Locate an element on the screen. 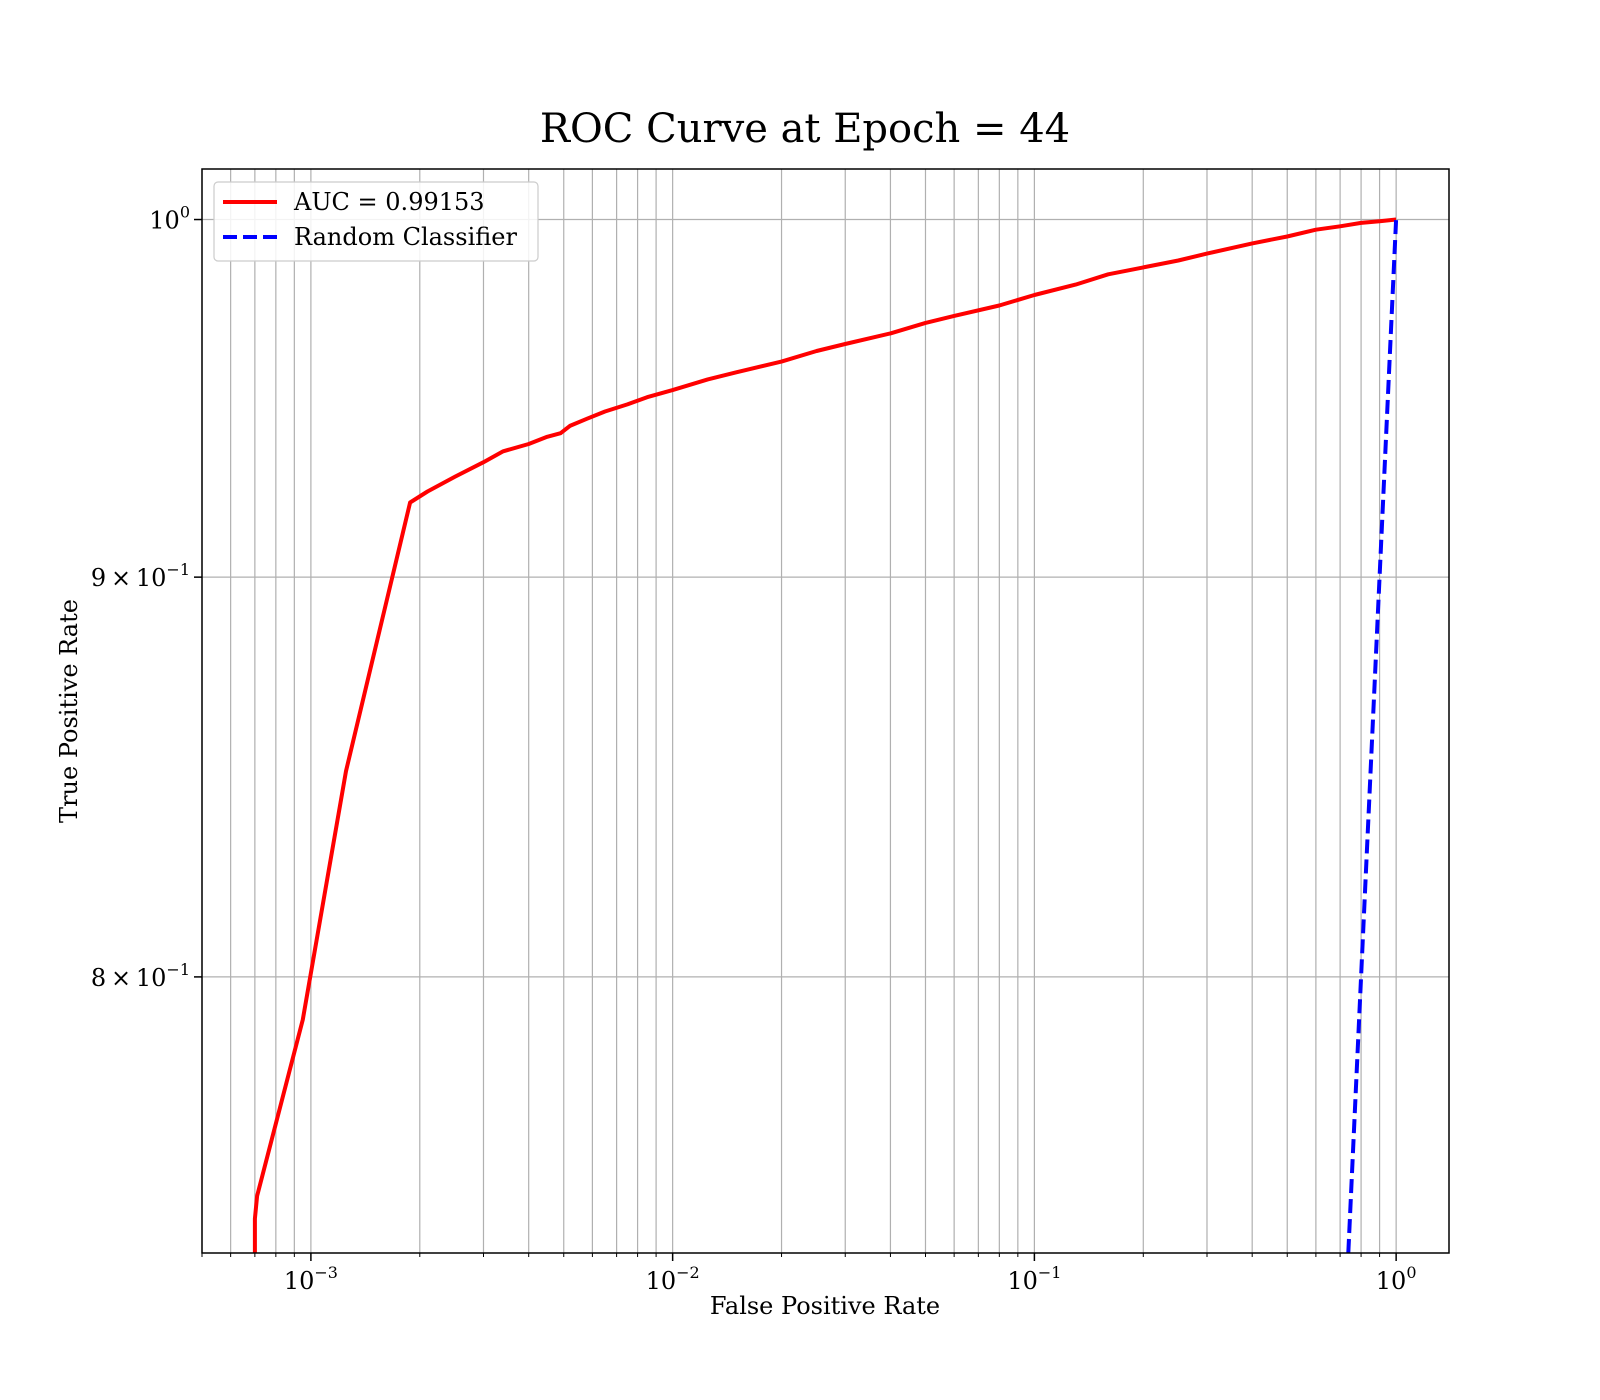  y-axis-ticks: 100 9 × 10−1 8 × 10−1 is located at coordinates (146, 597).